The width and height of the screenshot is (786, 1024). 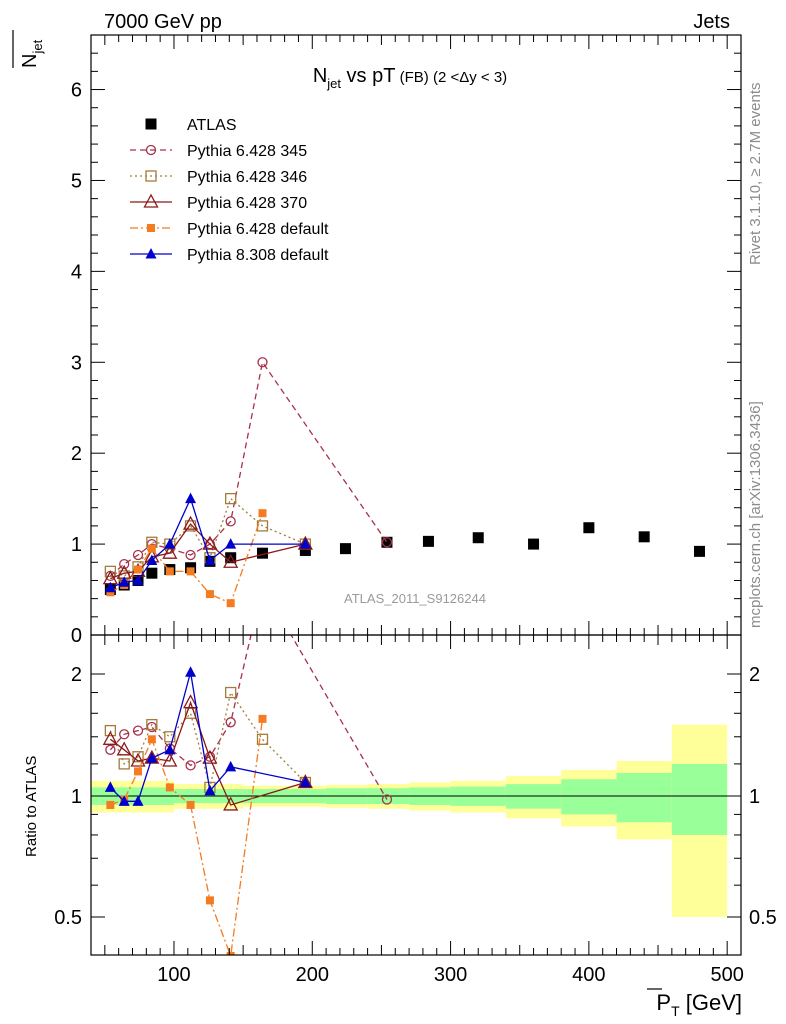 What do you see at coordinates (247, 151) in the screenshot?
I see `legend-label: Pythia 6.428 345` at bounding box center [247, 151].